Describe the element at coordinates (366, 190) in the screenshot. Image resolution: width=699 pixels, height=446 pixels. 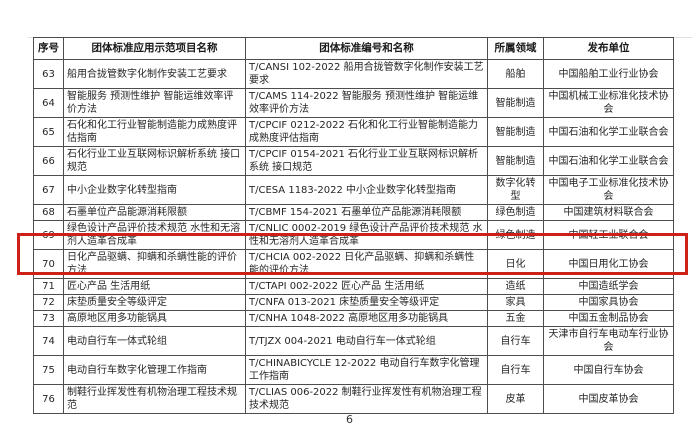
I see `cell-standard: T/CESA 1183-2022 中小企业数字化转型指南` at that location.